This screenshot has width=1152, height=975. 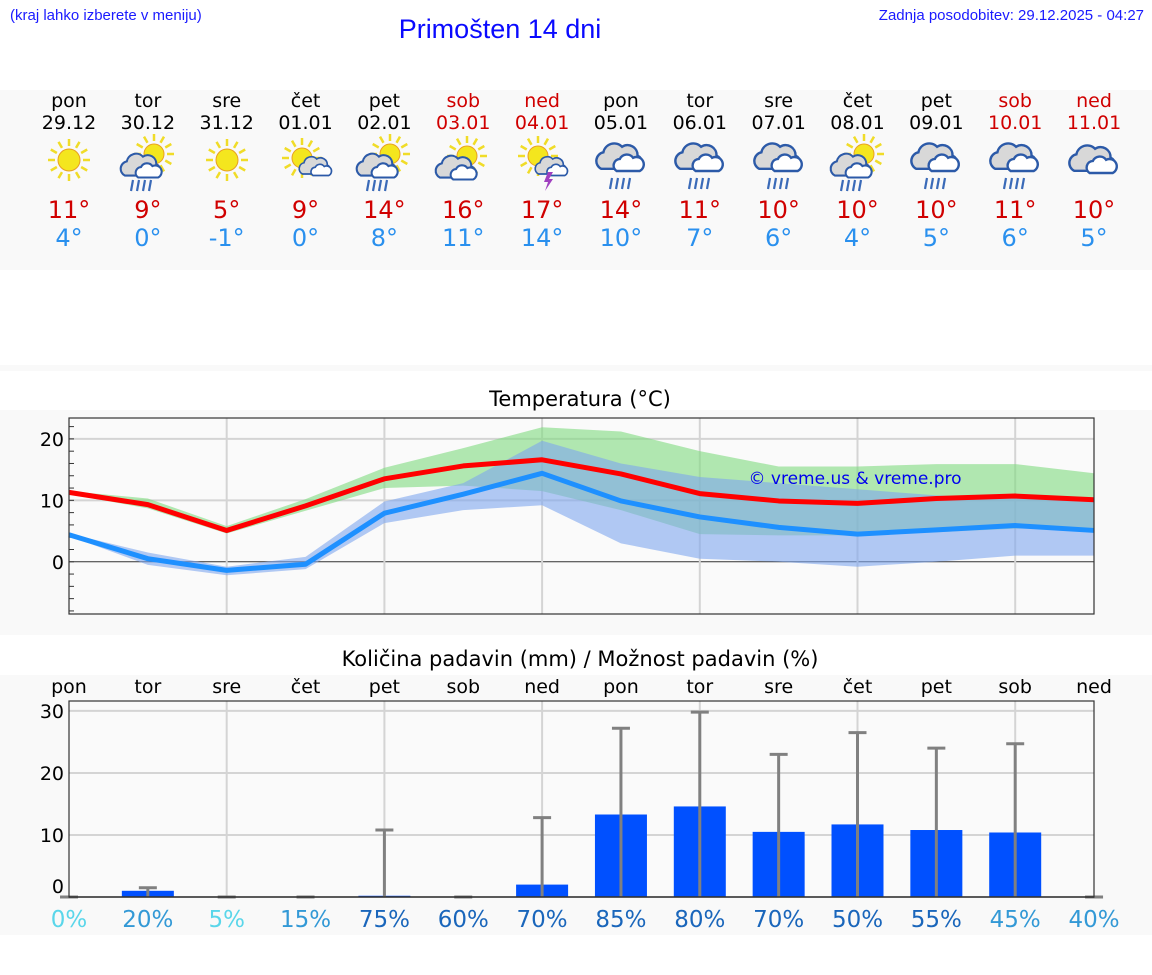 I want to click on min-temperature: 4°, so click(x=857, y=238).